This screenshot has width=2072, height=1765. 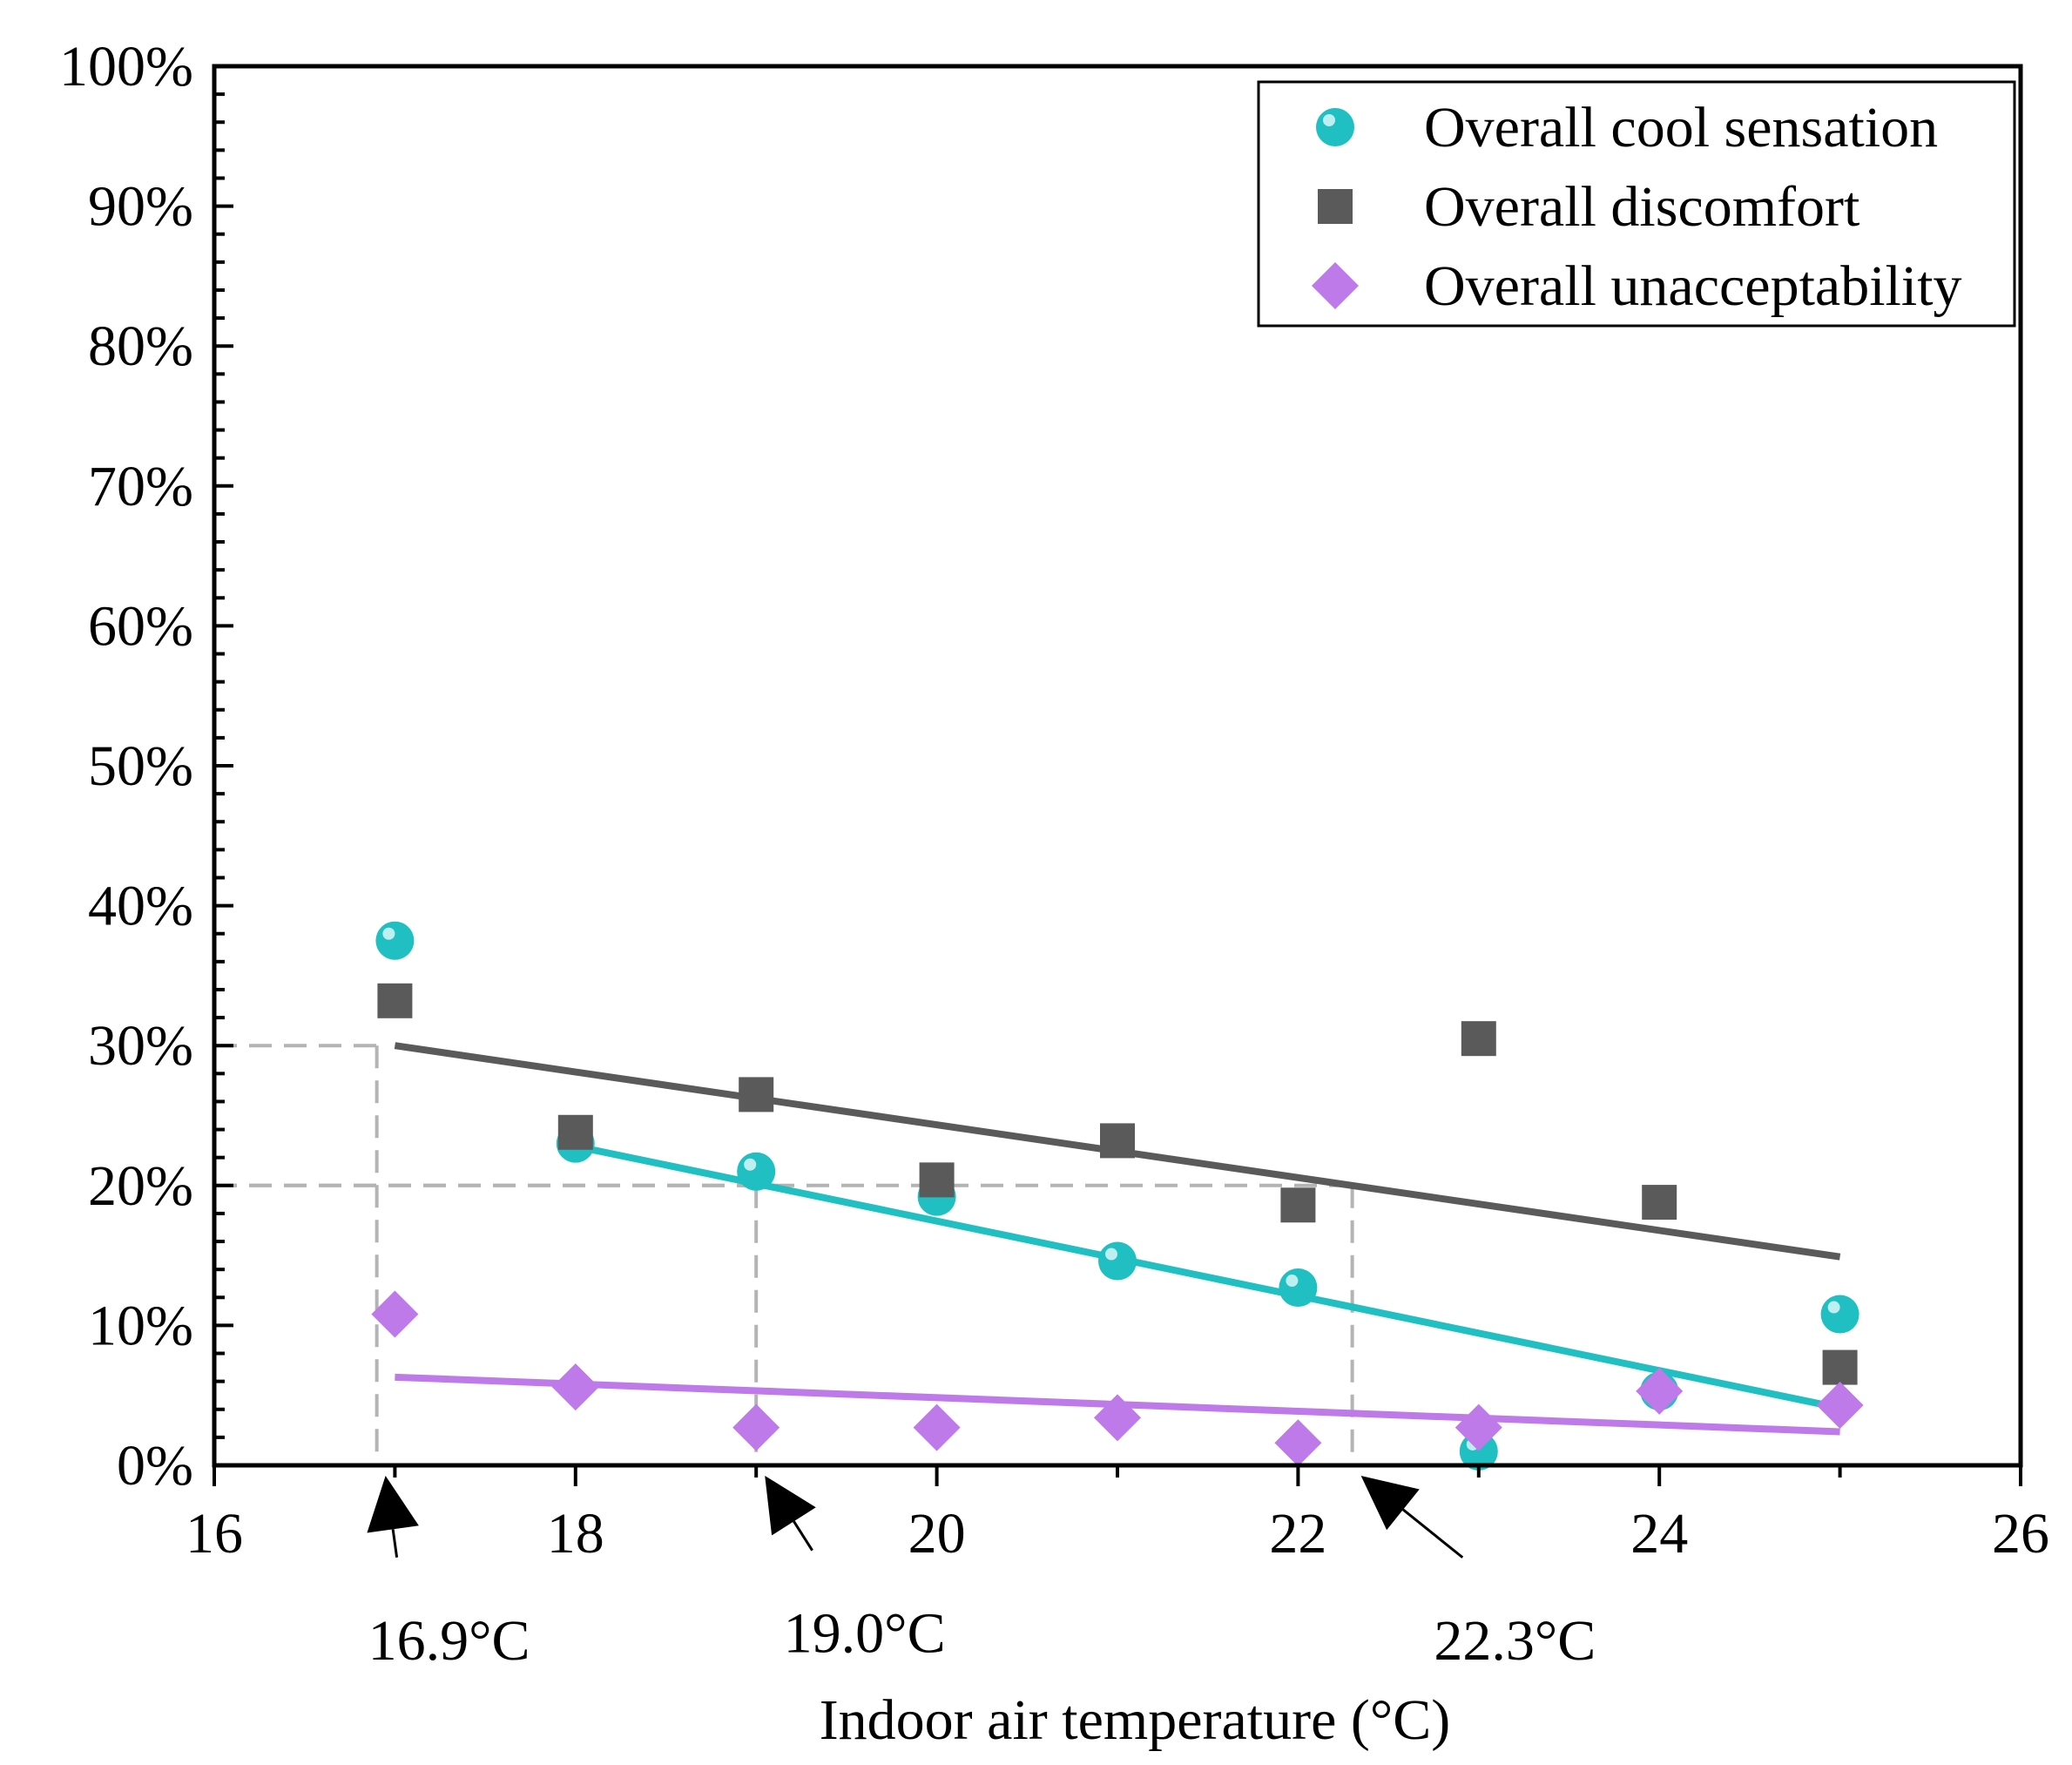 I want to click on x-tick-label: 26, so click(x=2020, y=1534).